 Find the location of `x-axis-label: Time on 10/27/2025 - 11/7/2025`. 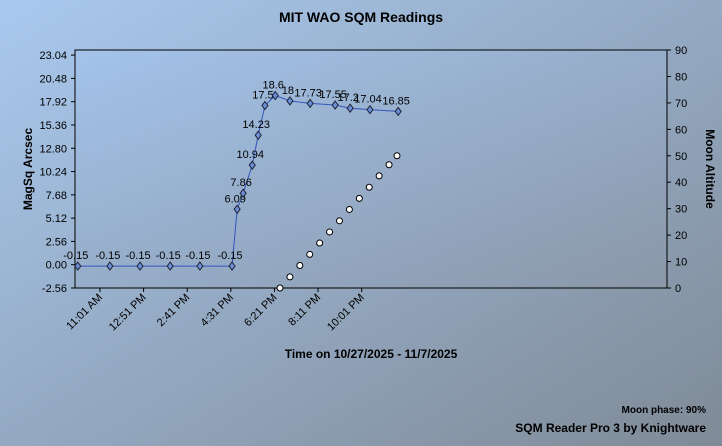

x-axis-label: Time on 10/27/2025 - 11/7/2025 is located at coordinates (371, 354).